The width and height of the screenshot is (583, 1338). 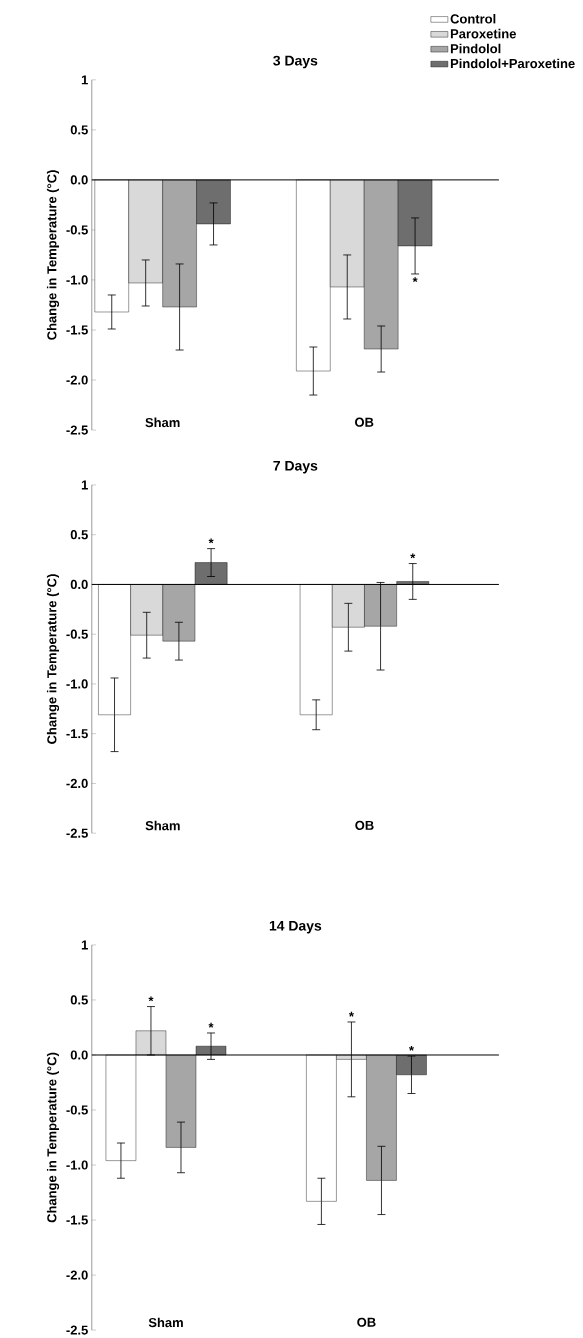 I want to click on legend-label: Paroxetine, so click(x=484, y=33).